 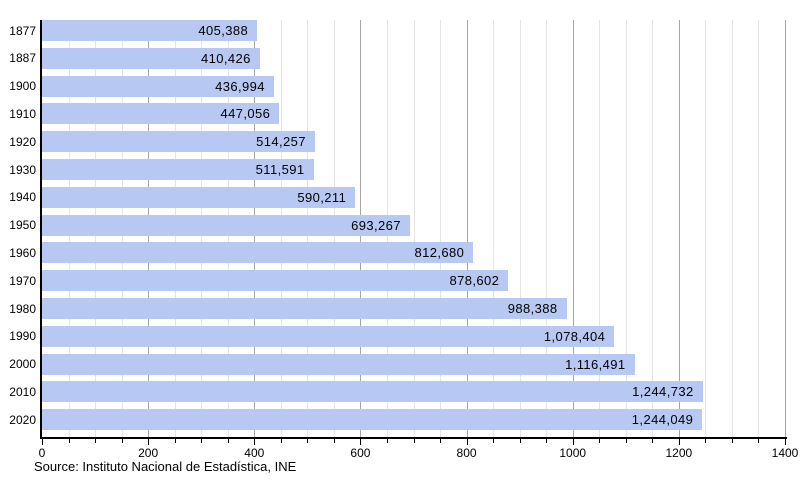 What do you see at coordinates (418, 449) in the screenshot?
I see `x-axis-ticks: 0 200 400 600 800 1000 1200 1400` at bounding box center [418, 449].